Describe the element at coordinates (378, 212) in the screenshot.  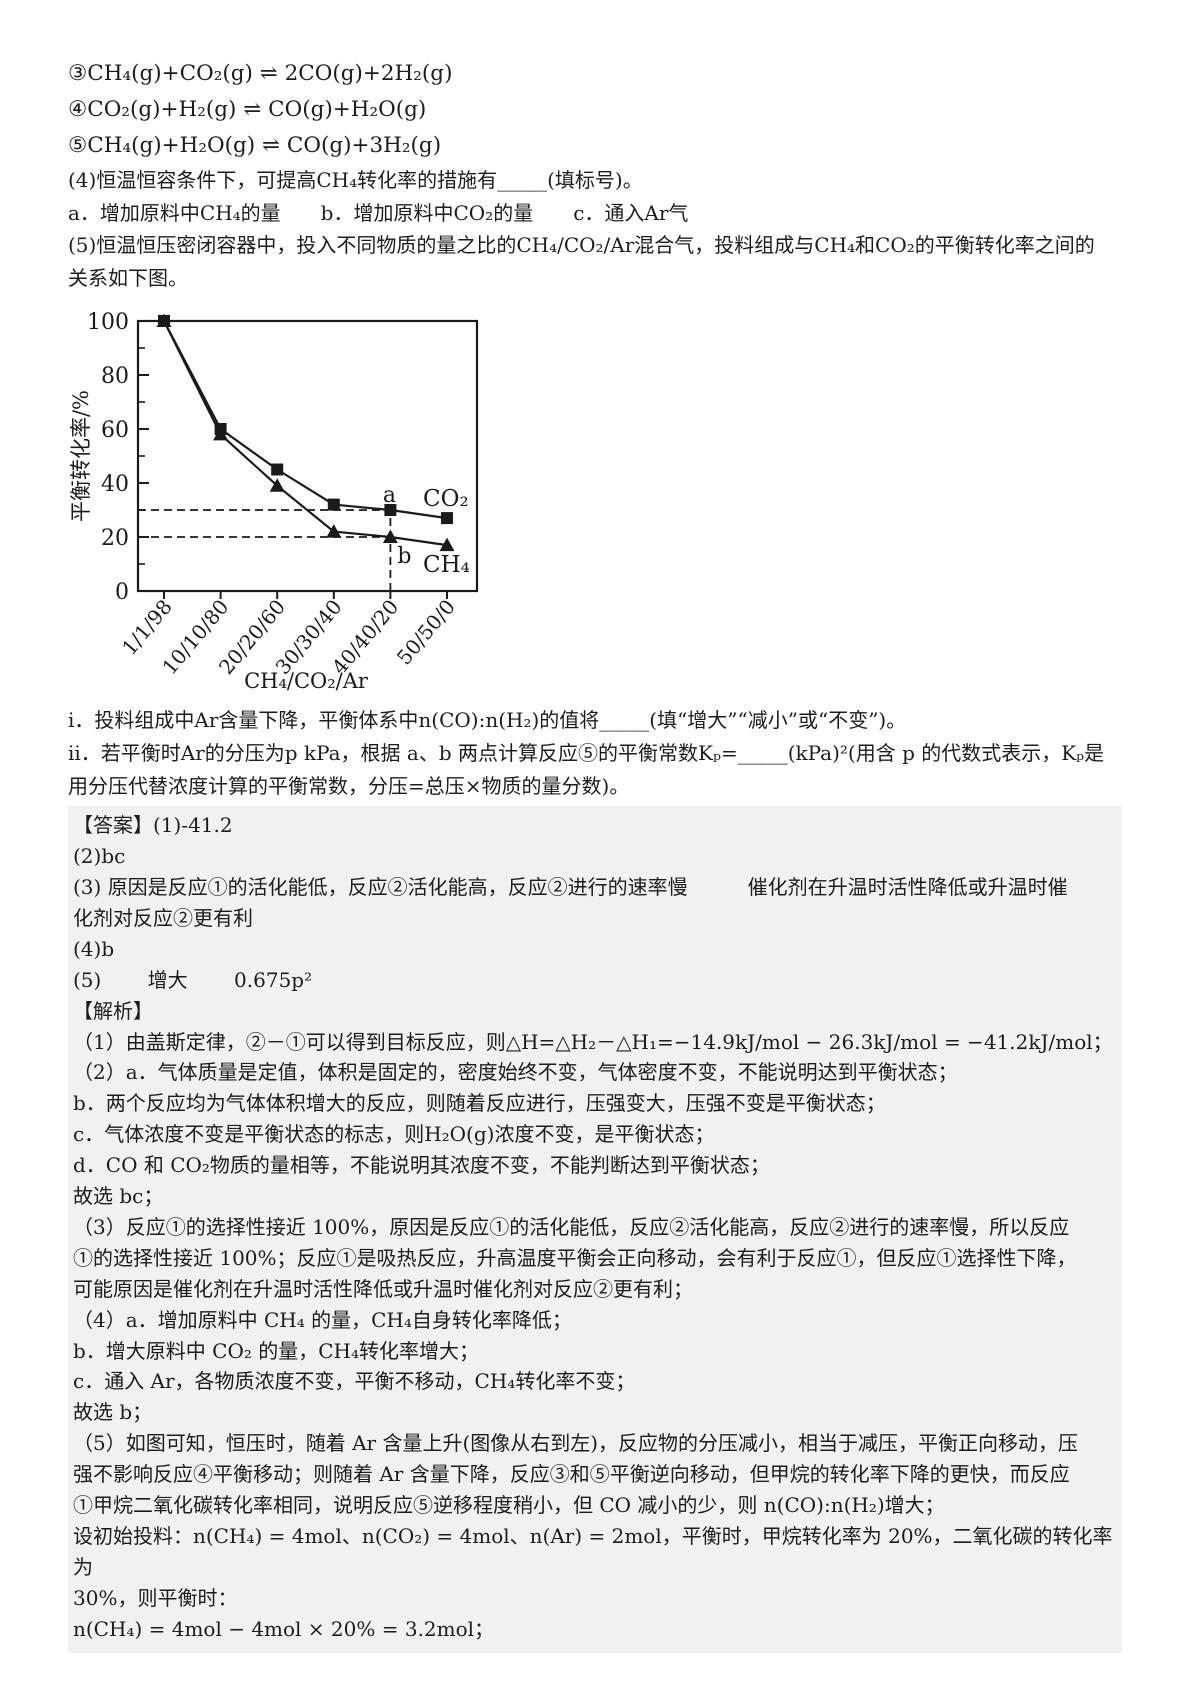
I see `question-4-options-line: a．增加原料中CH₄的量 b．增加原料中CO₂的量 c．通入Ar气` at that location.